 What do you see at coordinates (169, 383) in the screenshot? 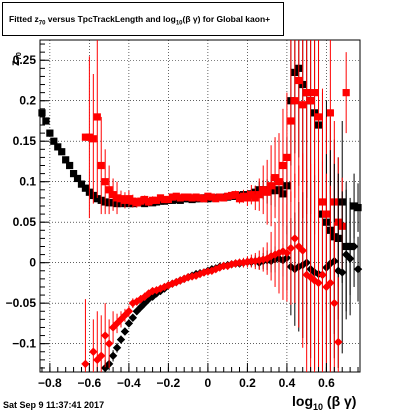
I see `x-tick-label: −0.2` at bounding box center [169, 383].